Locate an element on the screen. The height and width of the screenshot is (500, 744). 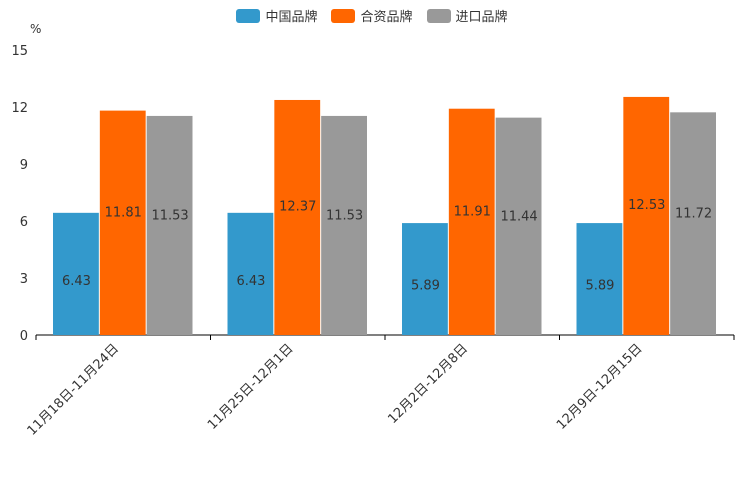
x-tick-label: 11月18日-11月24日 is located at coordinates (73, 389).